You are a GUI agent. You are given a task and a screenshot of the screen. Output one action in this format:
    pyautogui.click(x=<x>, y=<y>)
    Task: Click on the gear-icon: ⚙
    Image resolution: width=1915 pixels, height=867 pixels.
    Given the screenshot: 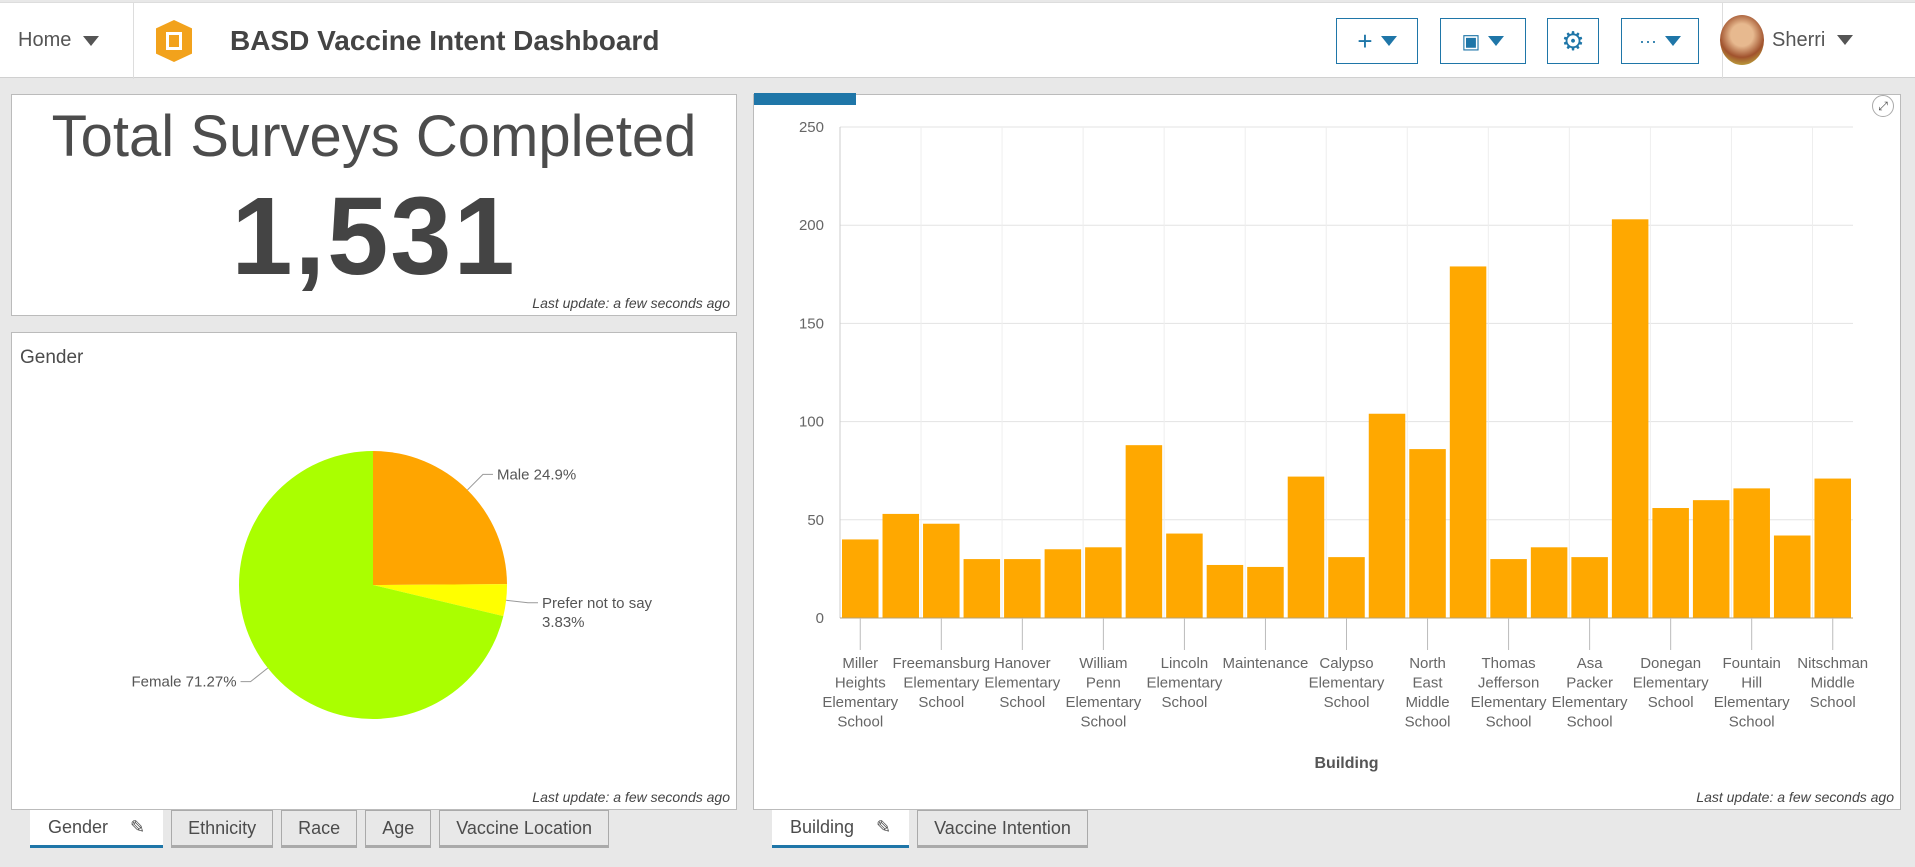 What is the action you would take?
    pyautogui.click(x=1573, y=40)
    